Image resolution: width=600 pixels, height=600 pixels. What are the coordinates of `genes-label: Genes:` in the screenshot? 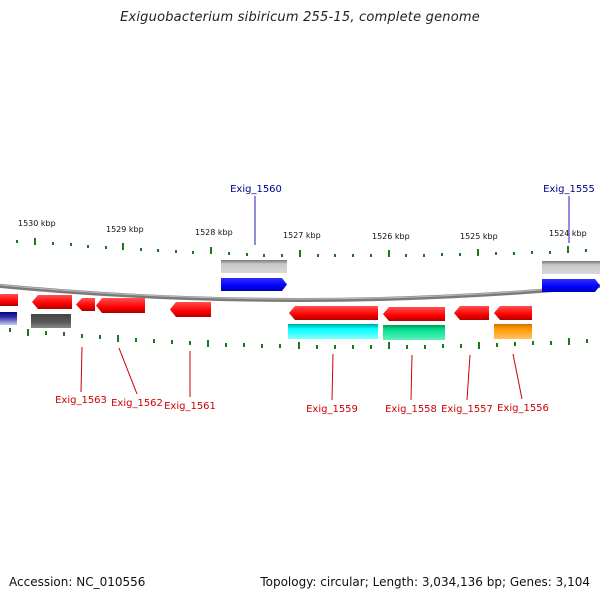 It's located at (530, 582).